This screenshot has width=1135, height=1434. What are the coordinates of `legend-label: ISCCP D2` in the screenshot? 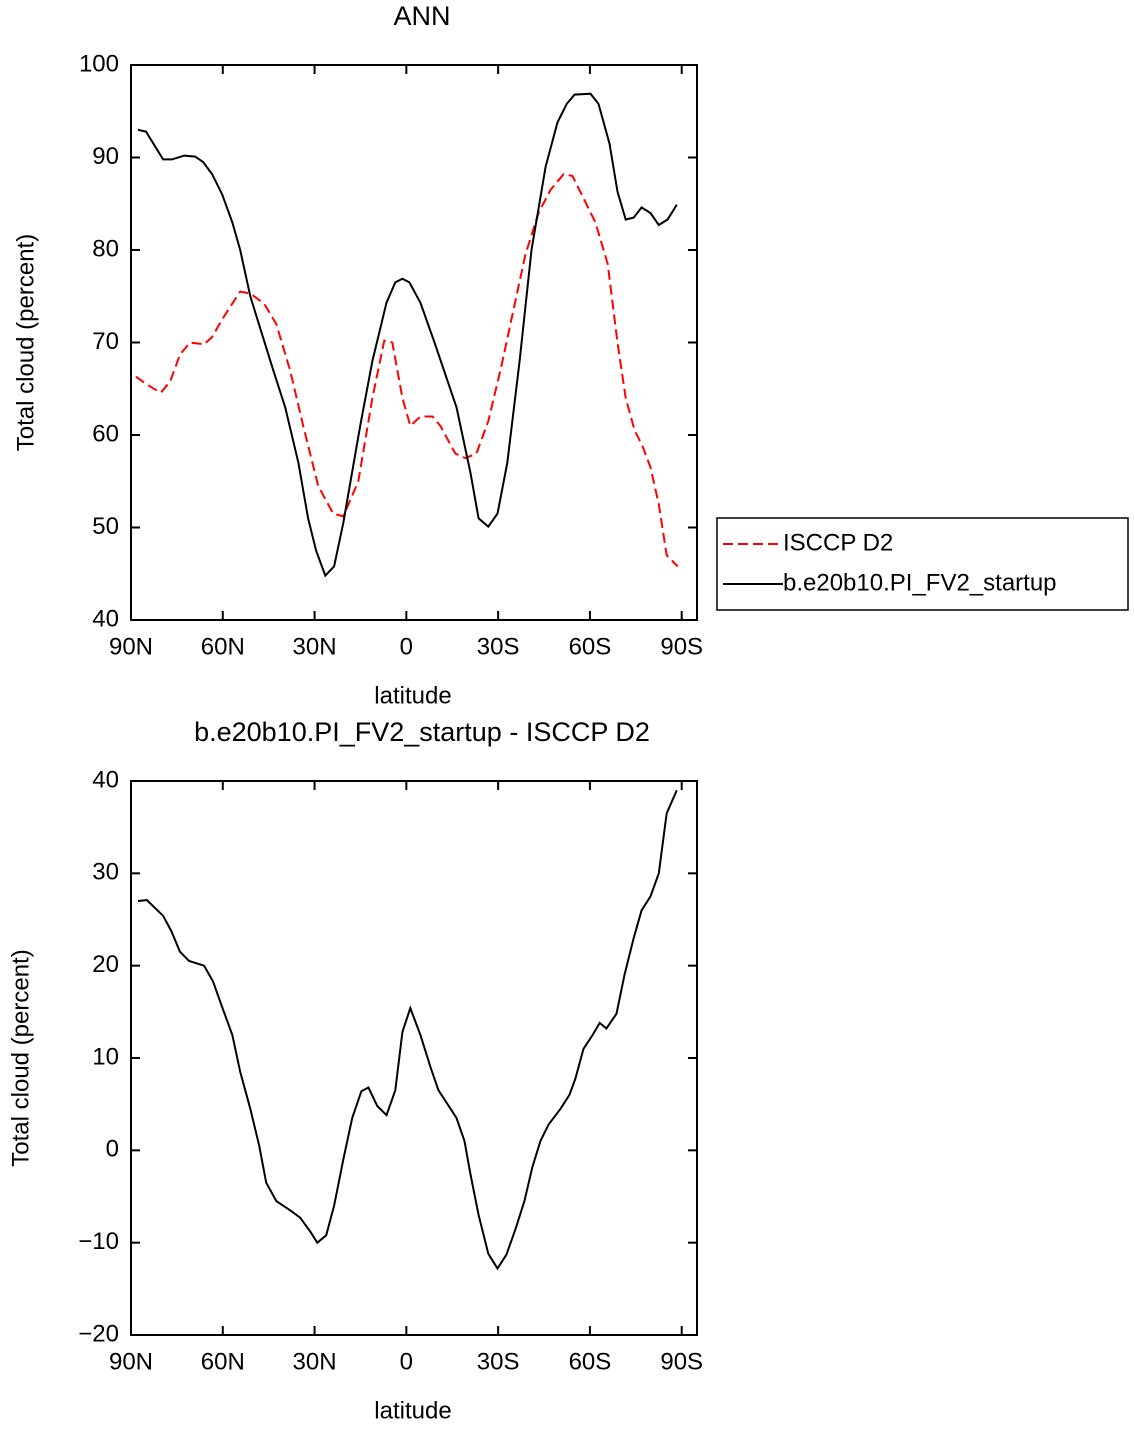 It's located at (838, 542).